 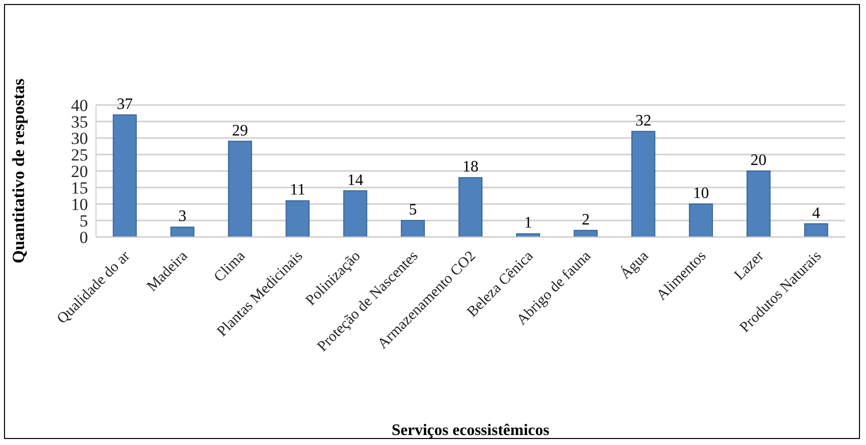 What do you see at coordinates (471, 430) in the screenshot?
I see `x-axis-title: Serviços ecossistêmicos` at bounding box center [471, 430].